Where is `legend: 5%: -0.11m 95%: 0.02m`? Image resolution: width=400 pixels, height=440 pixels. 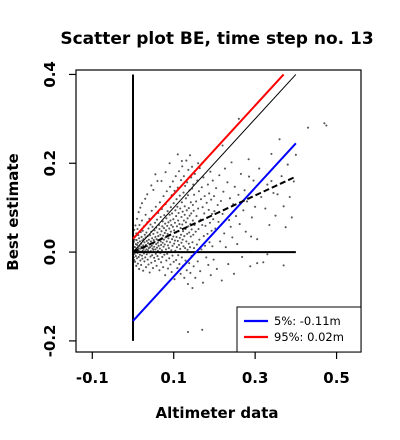
legend: 5%: -0.11m 95%: 0.02m is located at coordinates (299, 329).